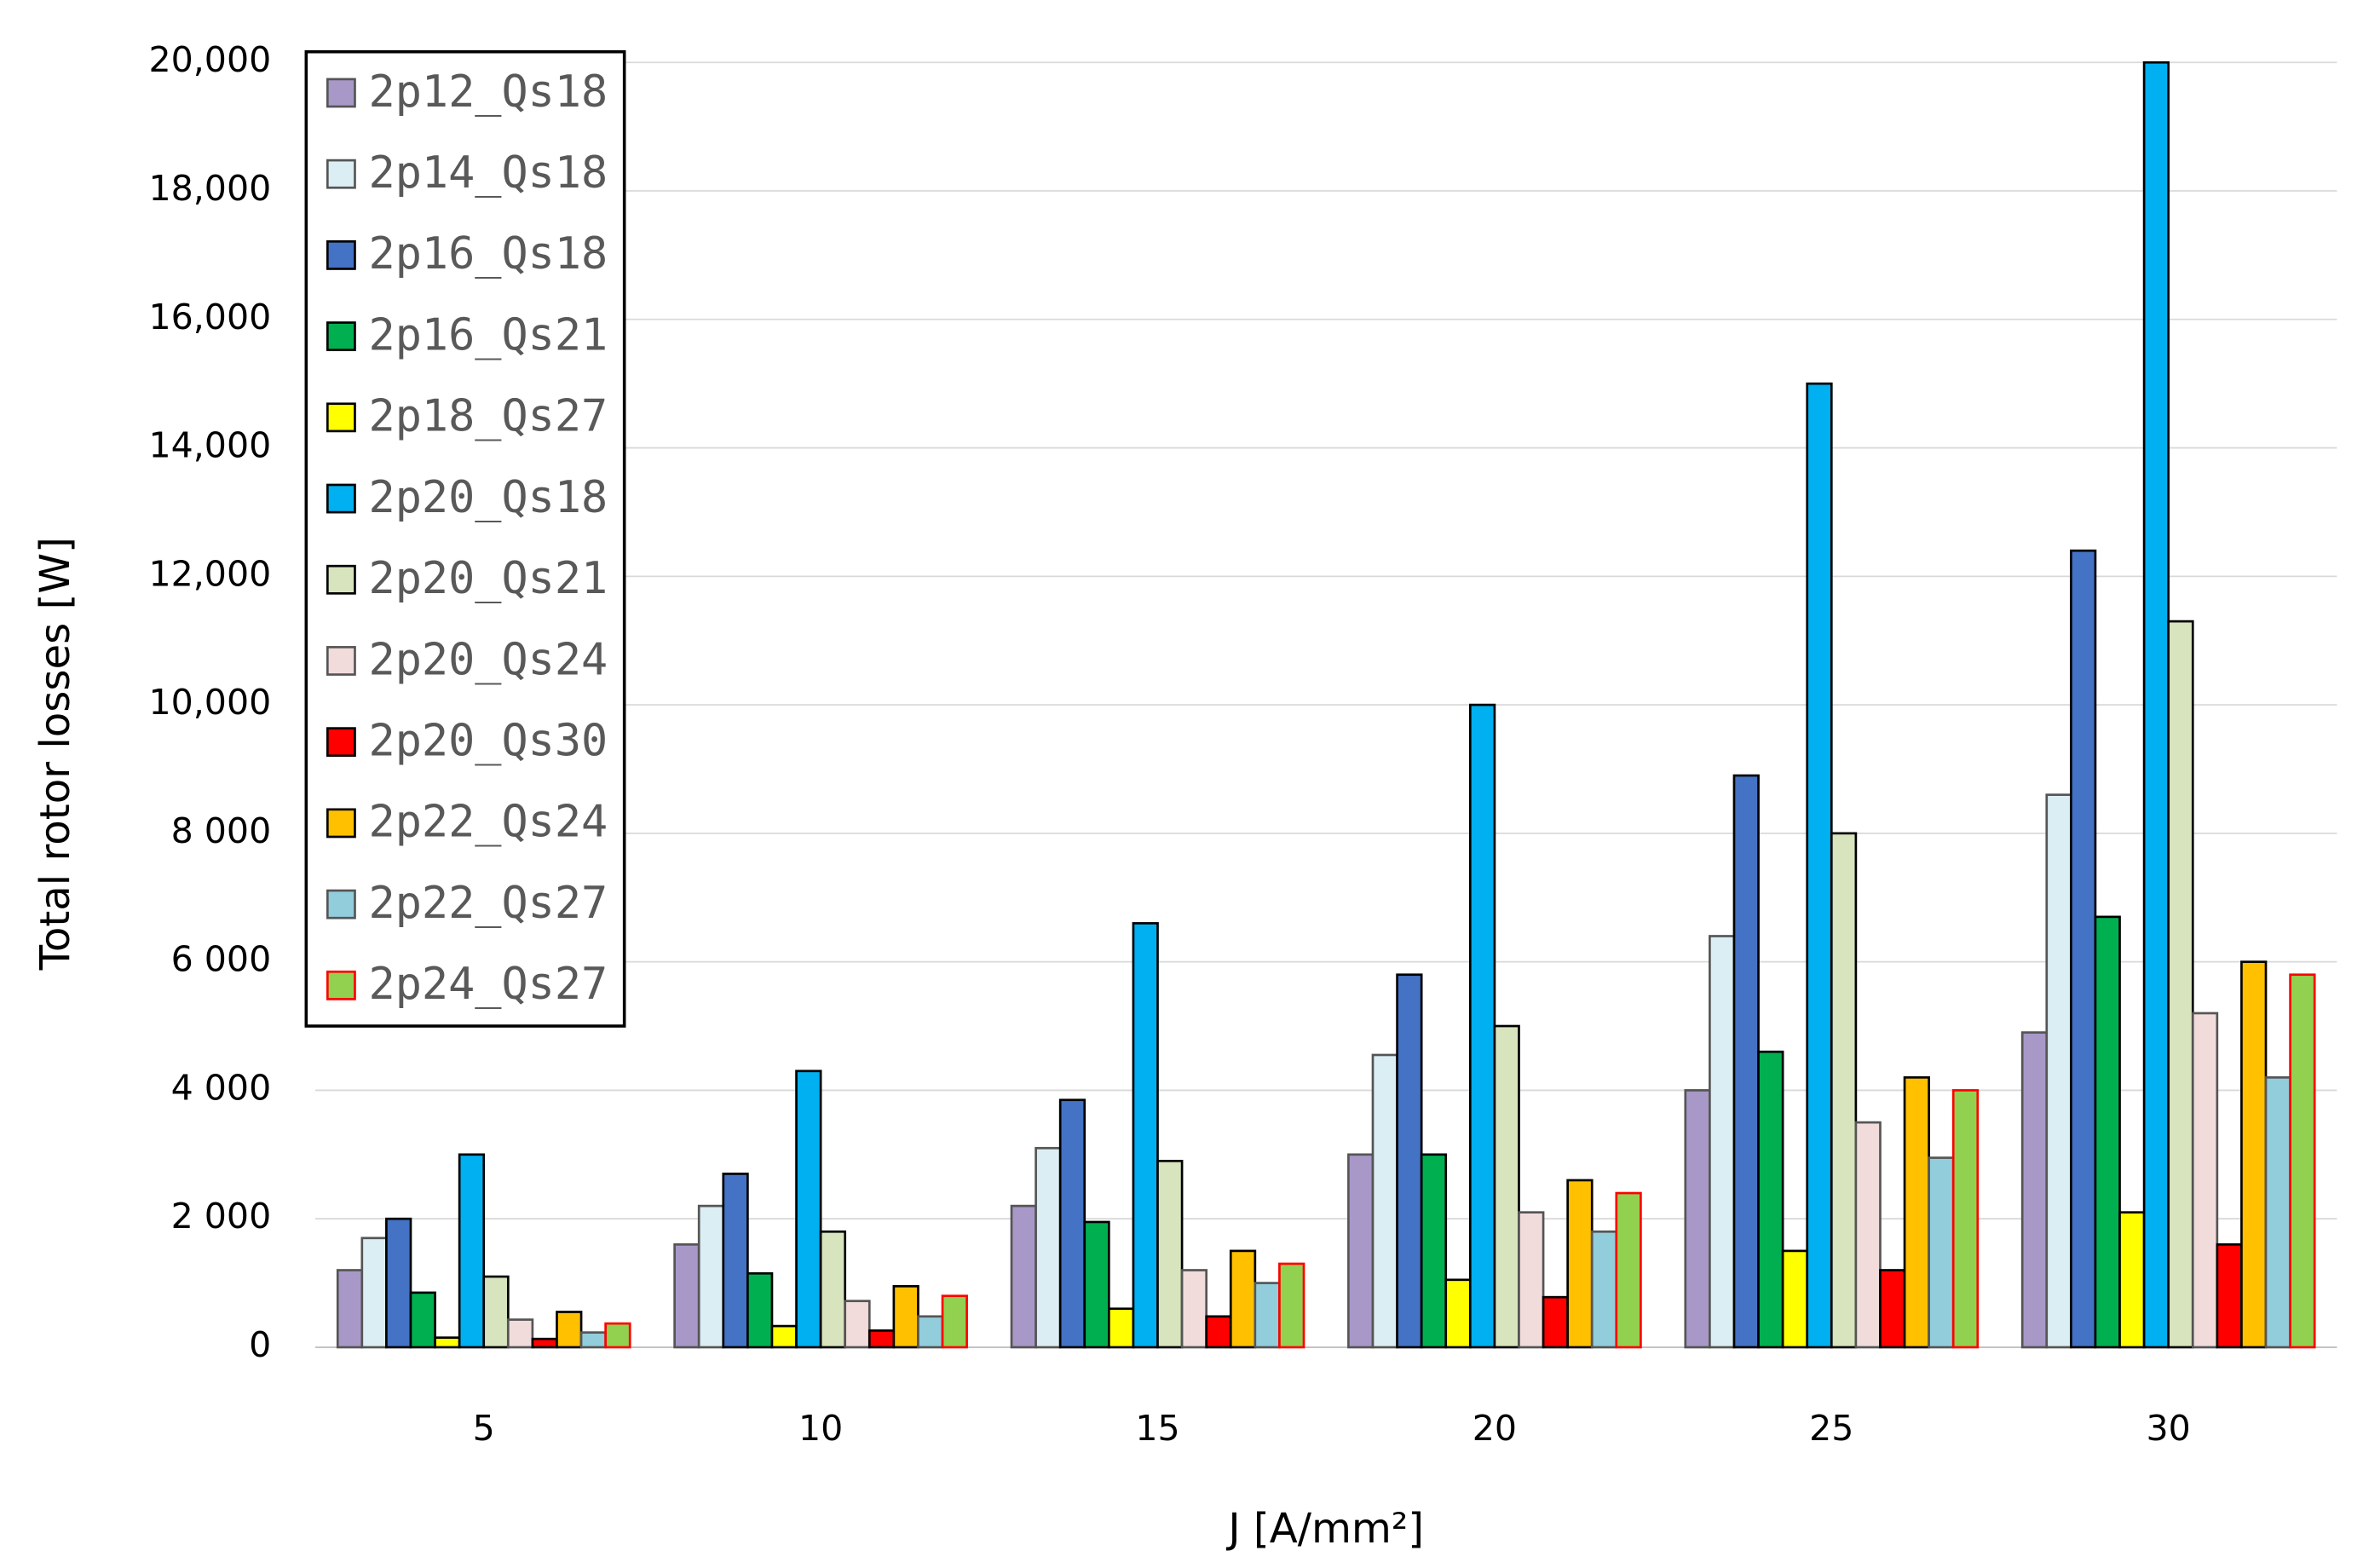 The height and width of the screenshot is (1568, 2363). Describe the element at coordinates (488, 903) in the screenshot. I see `legend-label: 2p22_Qs27` at that location.